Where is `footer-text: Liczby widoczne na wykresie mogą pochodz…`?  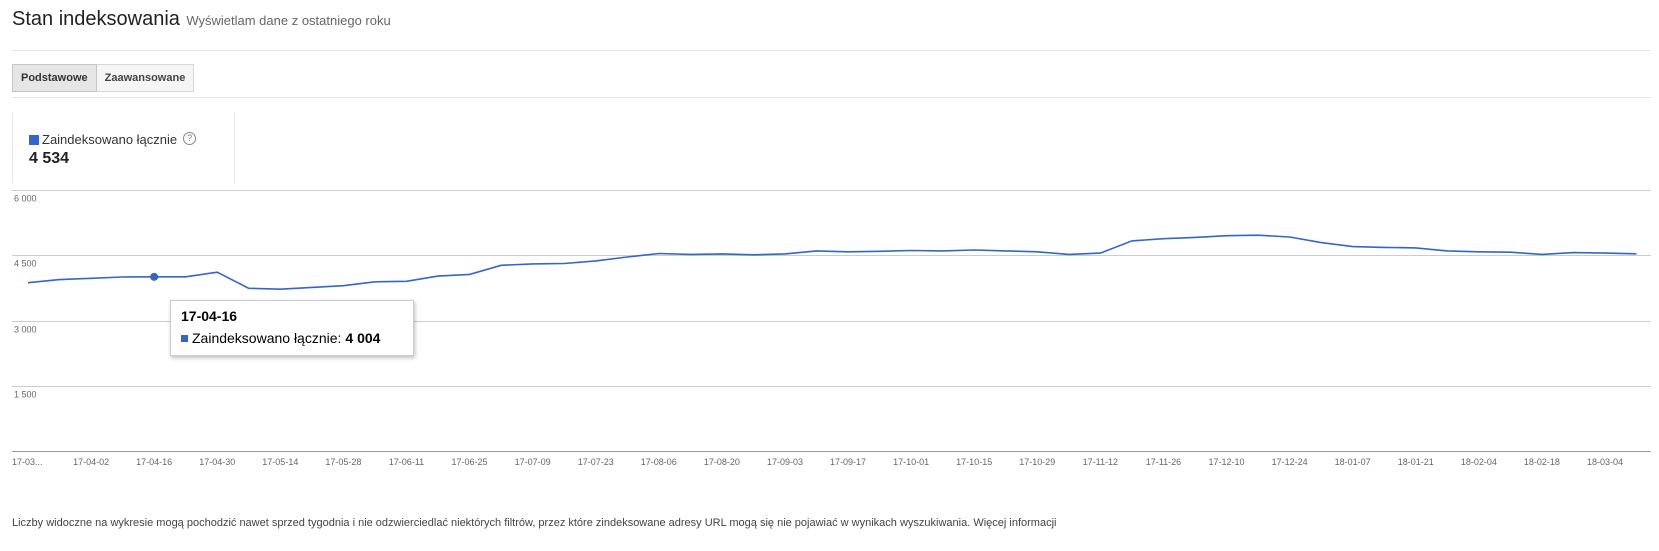 footer-text: Liczby widoczne na wykresie mogą pochodz… is located at coordinates (491, 523).